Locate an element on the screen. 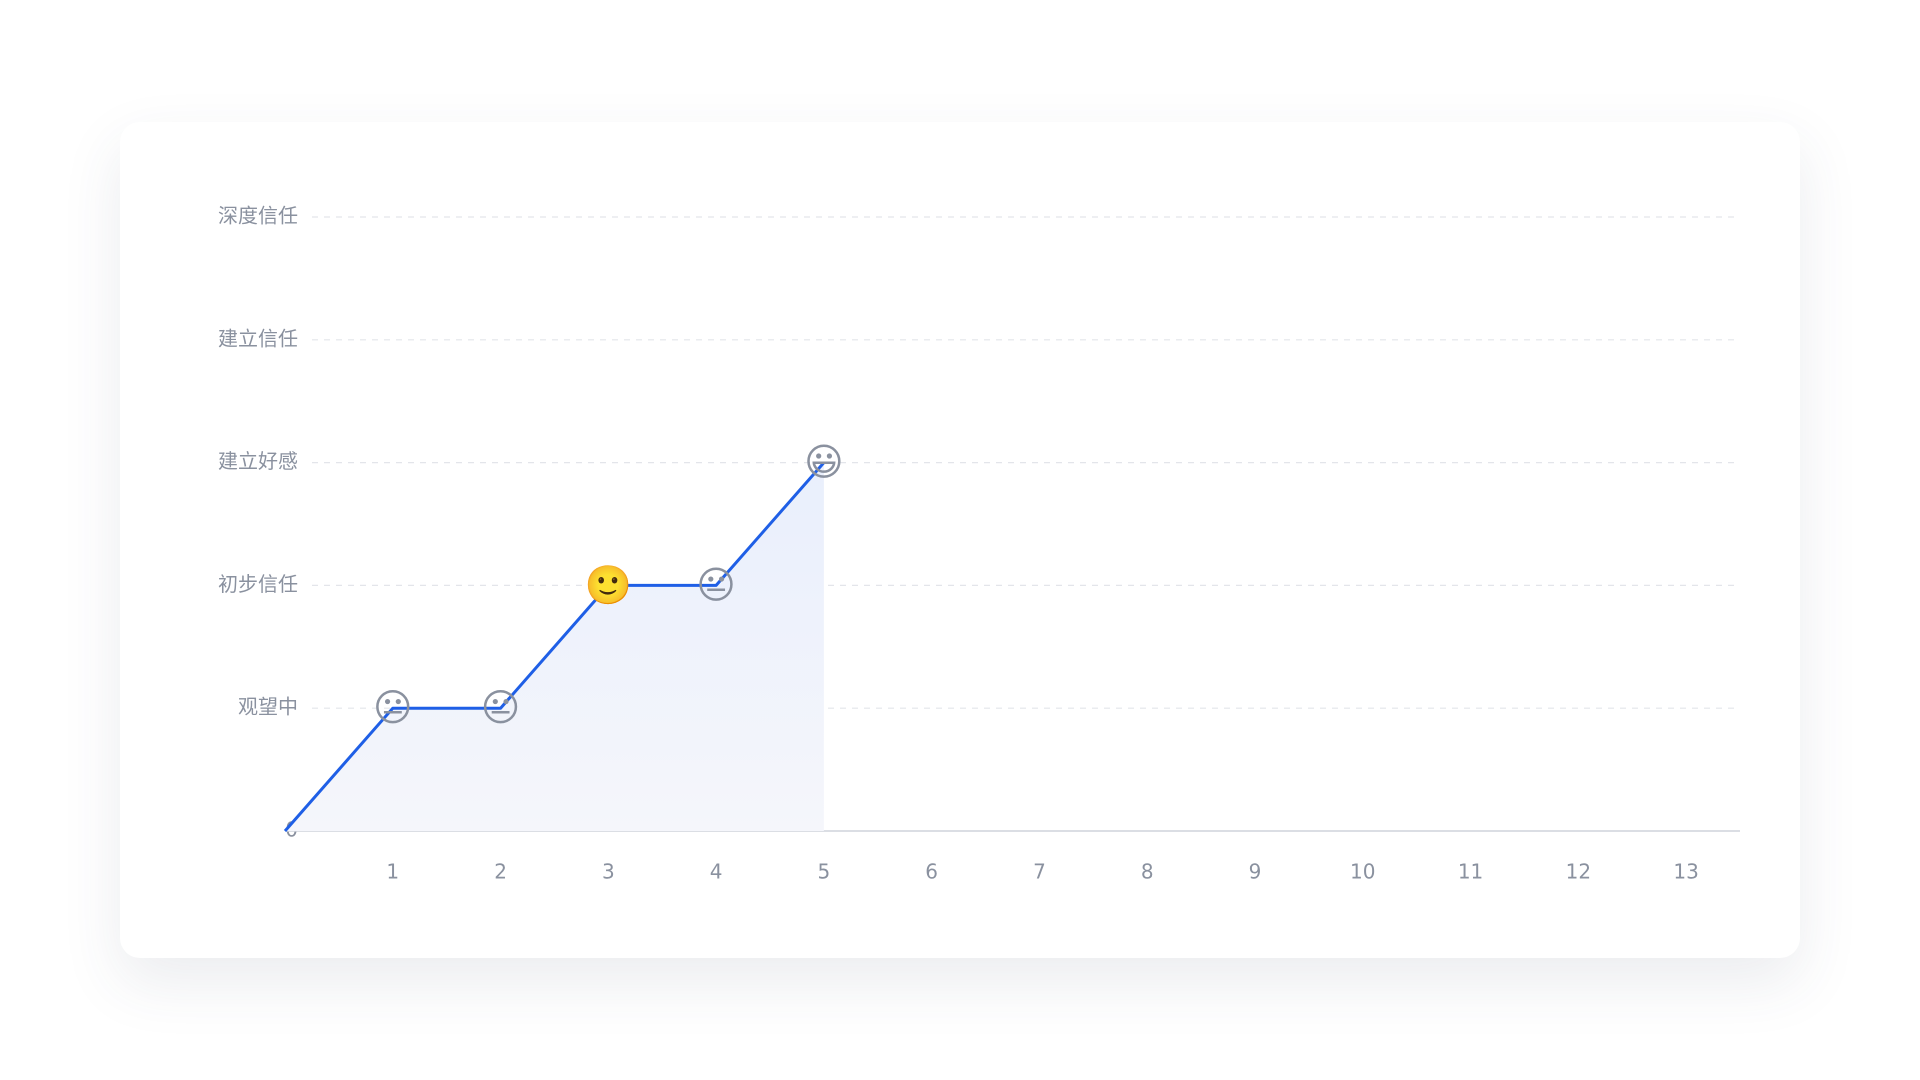  x-tick-label: 6 is located at coordinates (931, 872).